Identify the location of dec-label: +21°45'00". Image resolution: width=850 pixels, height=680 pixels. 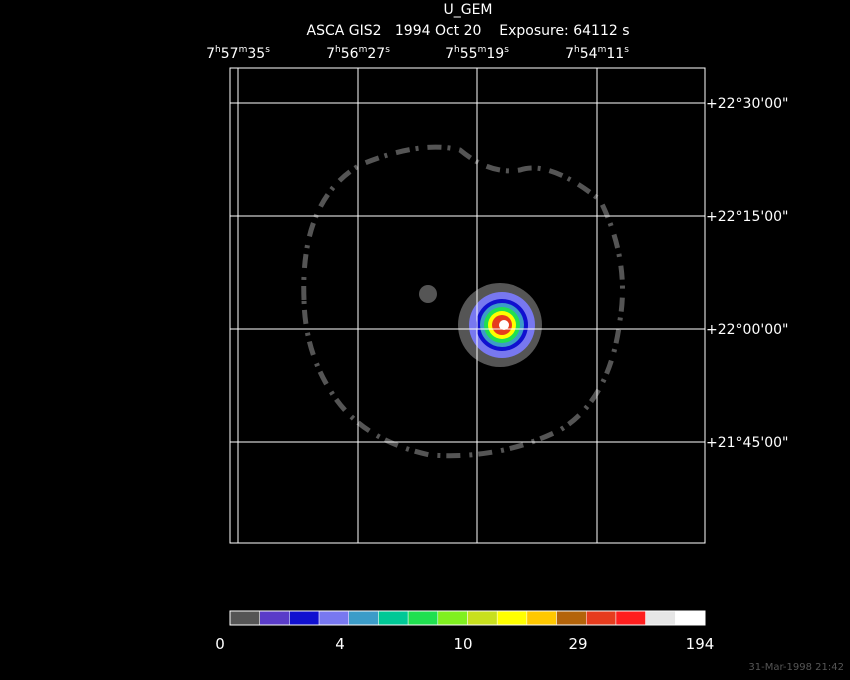
(747, 443).